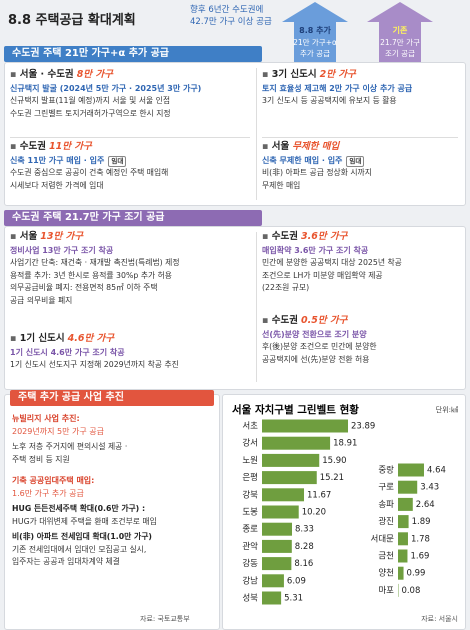  What do you see at coordinates (334, 461) in the screenshot?
I see `value-label: 15.90` at bounding box center [334, 461].